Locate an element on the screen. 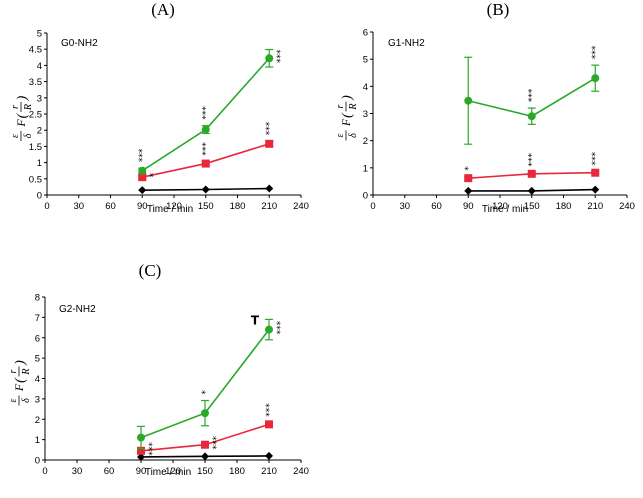 This screenshot has height=498, width=643. x-tick-label: 240 is located at coordinates (301, 471).